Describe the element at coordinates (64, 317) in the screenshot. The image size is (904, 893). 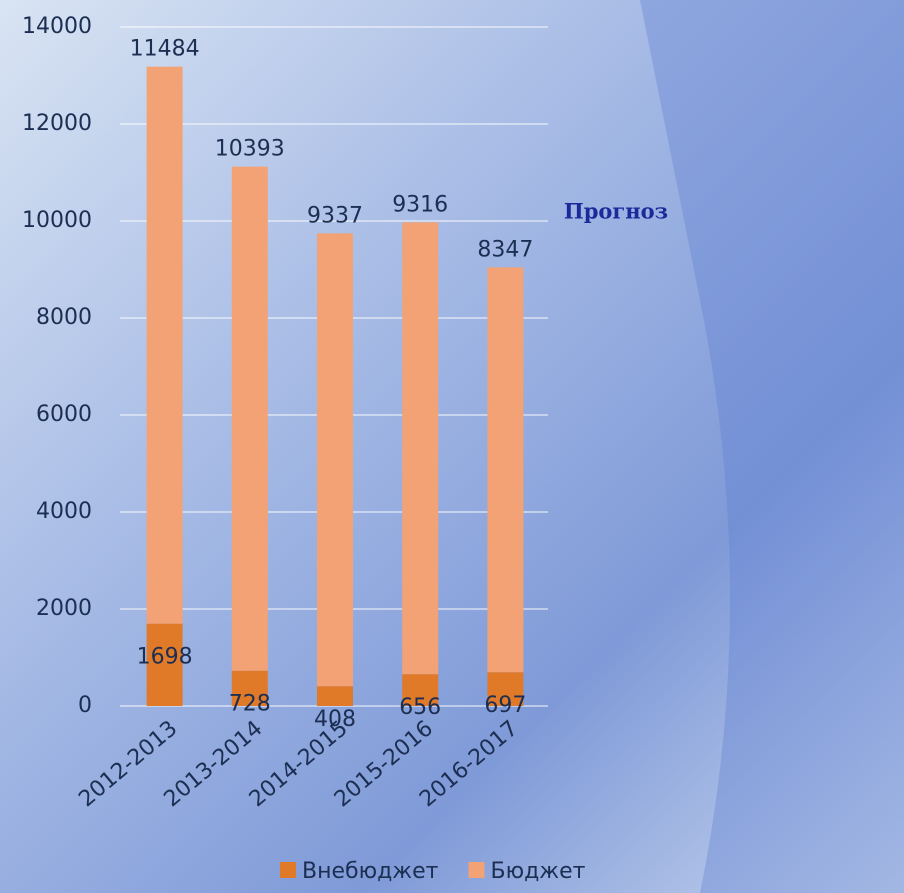
I see `y-tick-label: 8000` at that location.